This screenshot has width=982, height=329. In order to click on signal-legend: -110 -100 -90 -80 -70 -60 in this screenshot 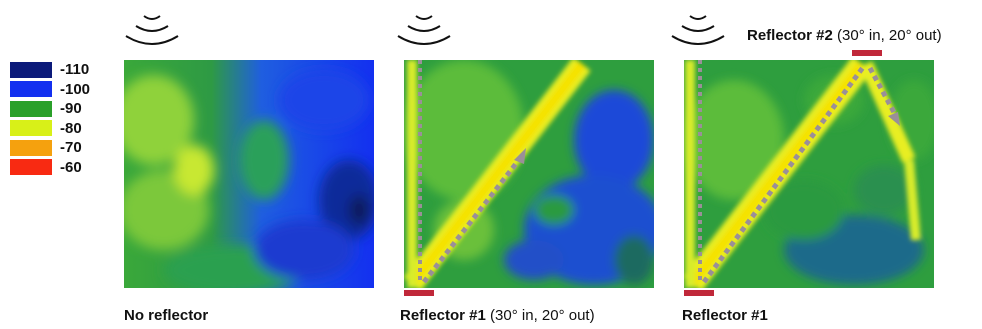, I will do `click(50, 118)`.